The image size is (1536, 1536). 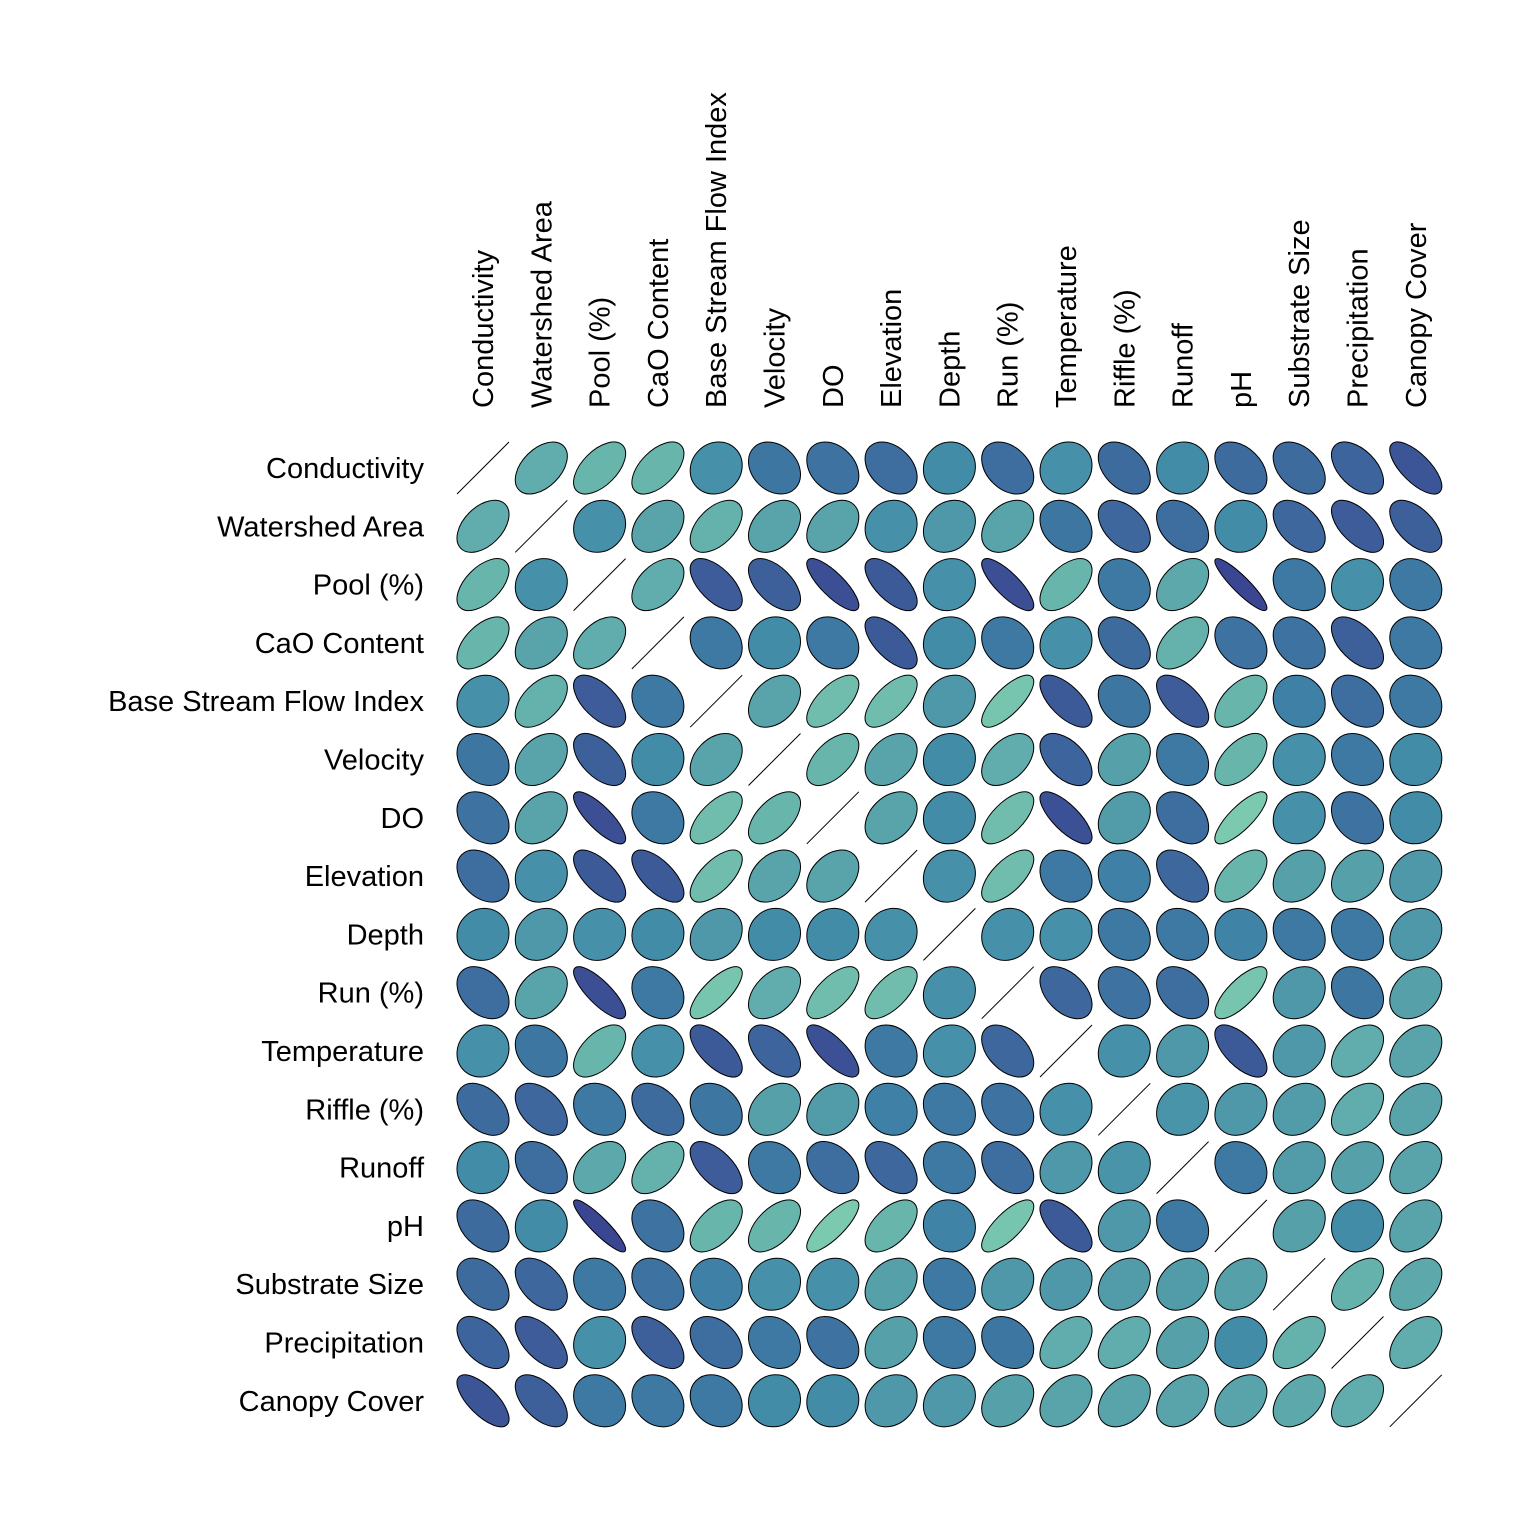 I want to click on row-label: Riffle (%), so click(x=364, y=1110).